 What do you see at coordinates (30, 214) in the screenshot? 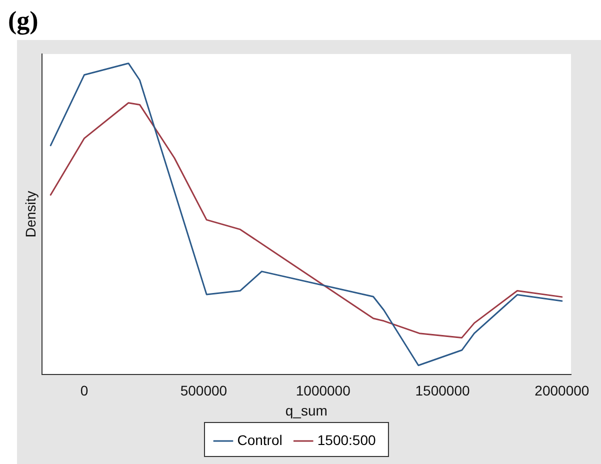
I see `y-axis-title: Density` at bounding box center [30, 214].